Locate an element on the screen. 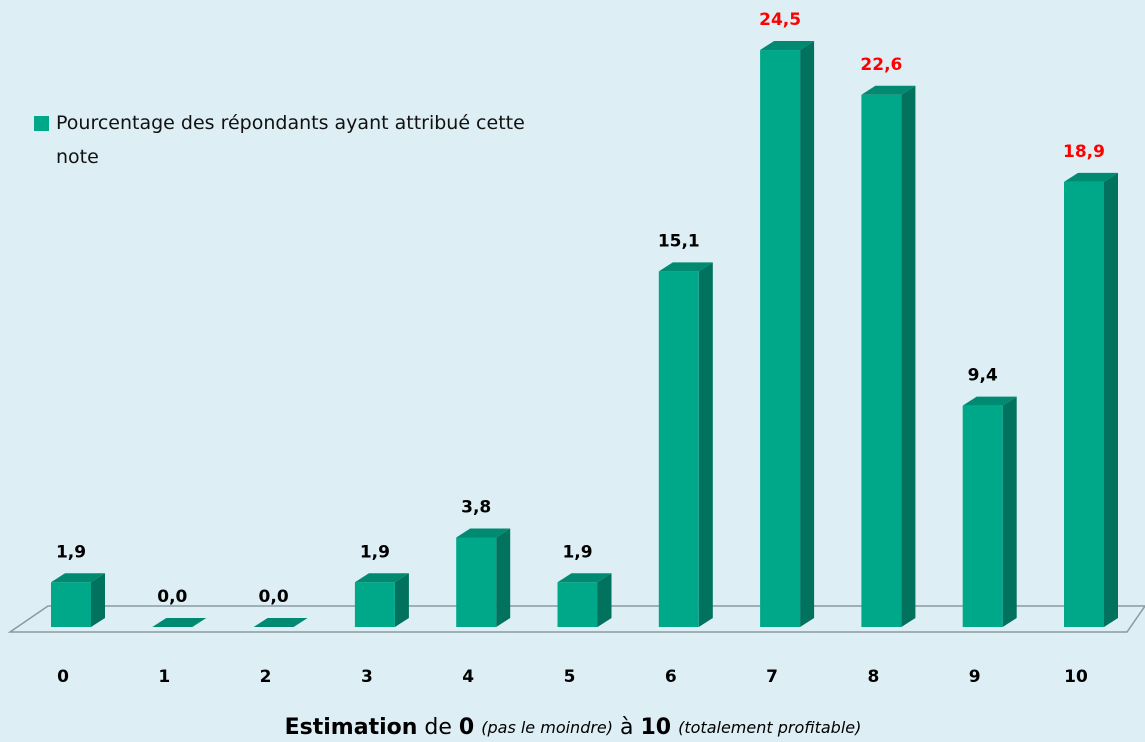 The height and width of the screenshot is (742, 1145). x-label-part: (pas le moindre) is located at coordinates (547, 727).